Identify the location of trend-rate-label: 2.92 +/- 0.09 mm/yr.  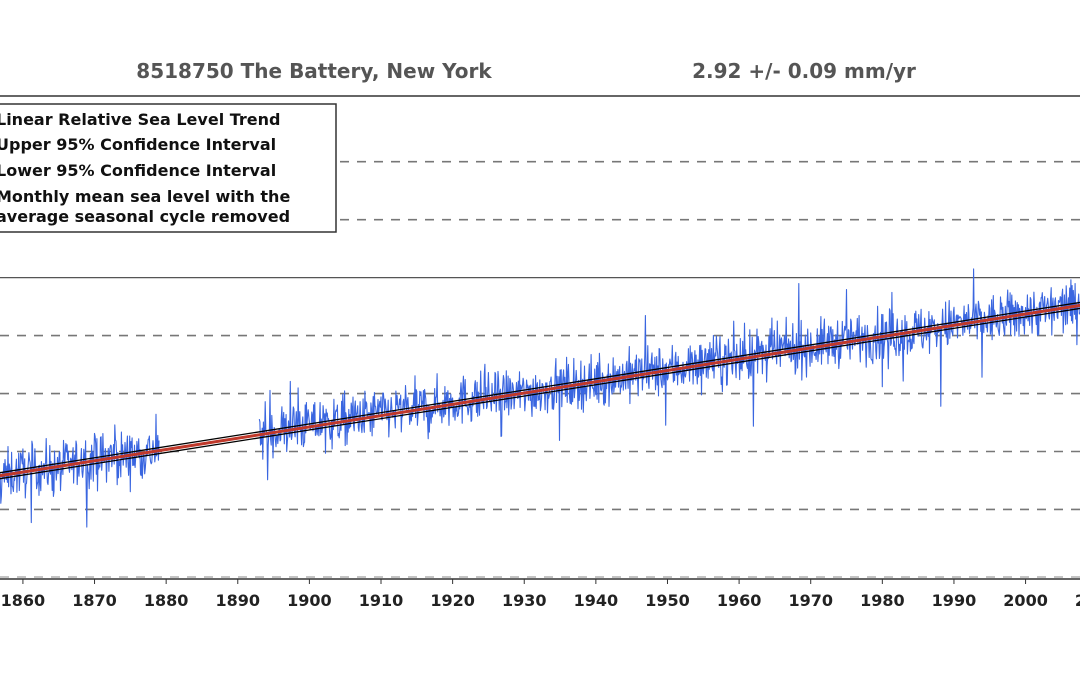
(804, 71).